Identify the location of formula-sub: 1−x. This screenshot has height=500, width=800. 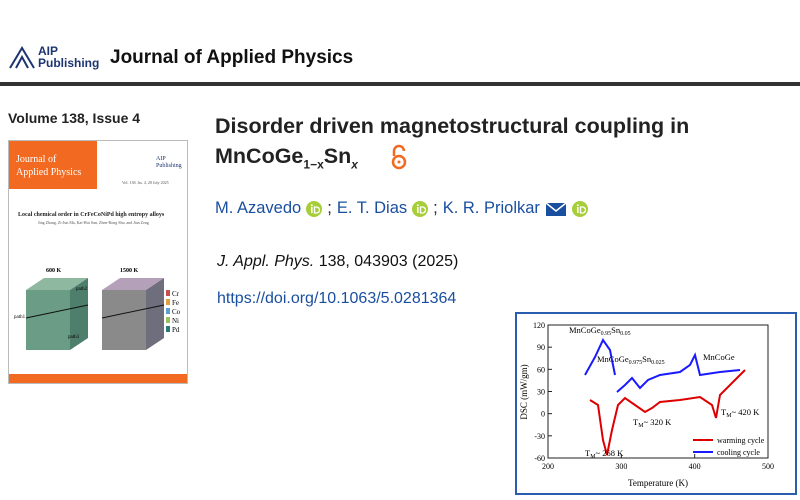
(313, 164).